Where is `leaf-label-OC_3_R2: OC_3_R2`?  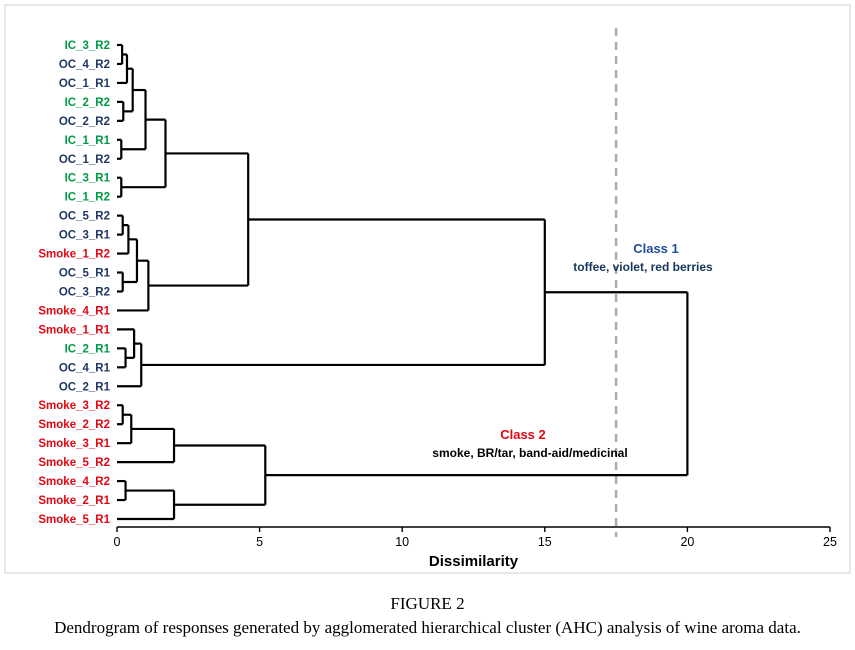 leaf-label-OC_3_R2: OC_3_R2 is located at coordinates (84, 292).